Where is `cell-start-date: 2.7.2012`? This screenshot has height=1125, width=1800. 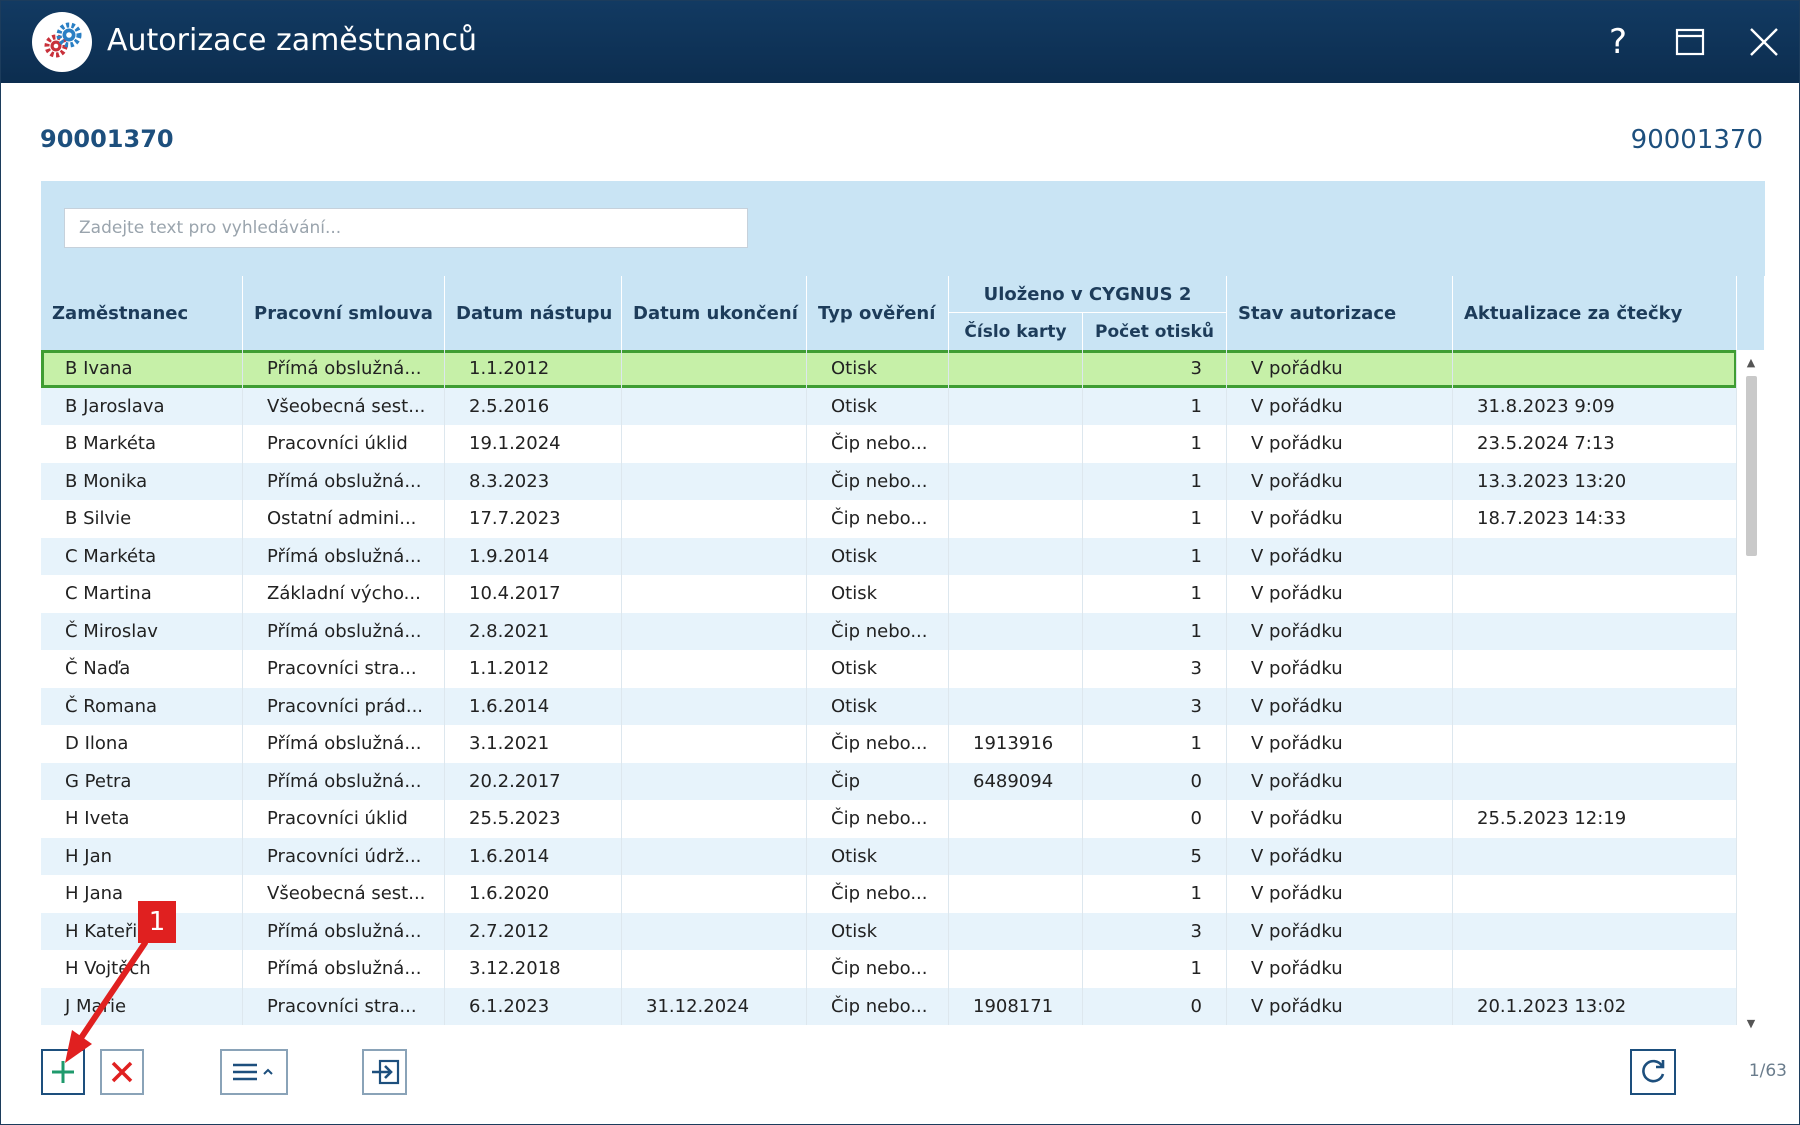 cell-start-date: 2.7.2012 is located at coordinates (533, 931).